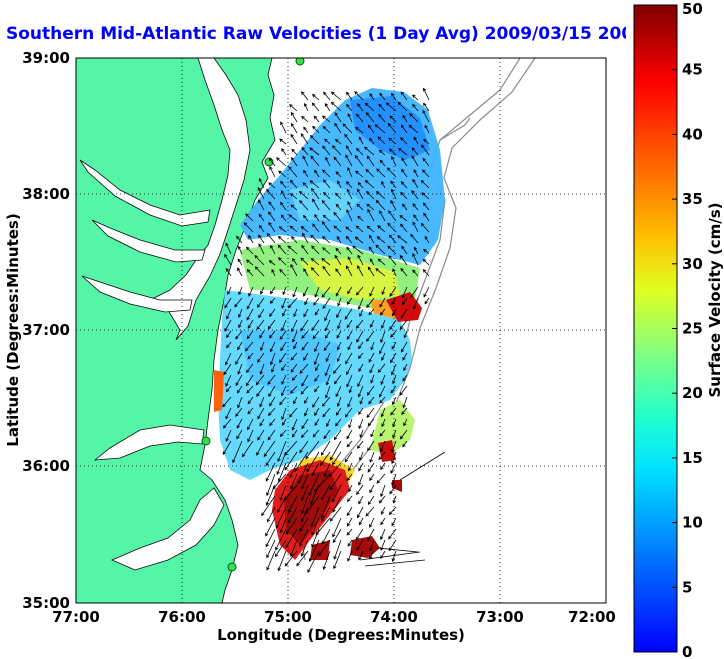  I want to click on x-axis-label: Longitude (Degrees:Minutes), so click(341, 635).